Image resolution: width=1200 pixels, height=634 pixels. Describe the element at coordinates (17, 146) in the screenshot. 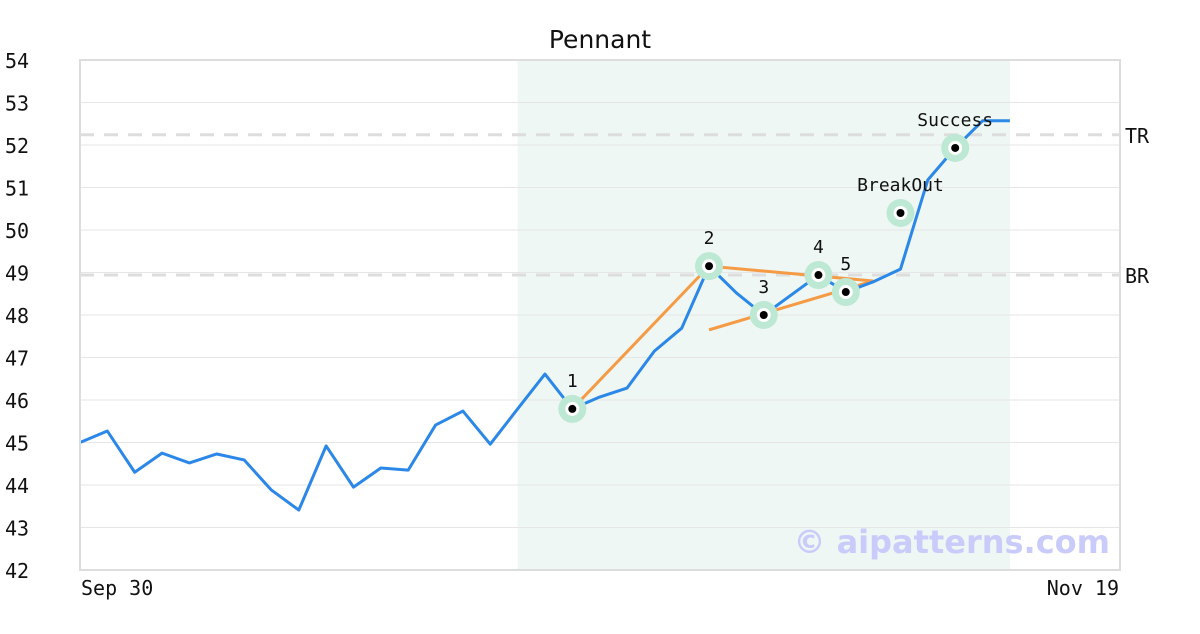

I see `y-tick-label: 52` at that location.